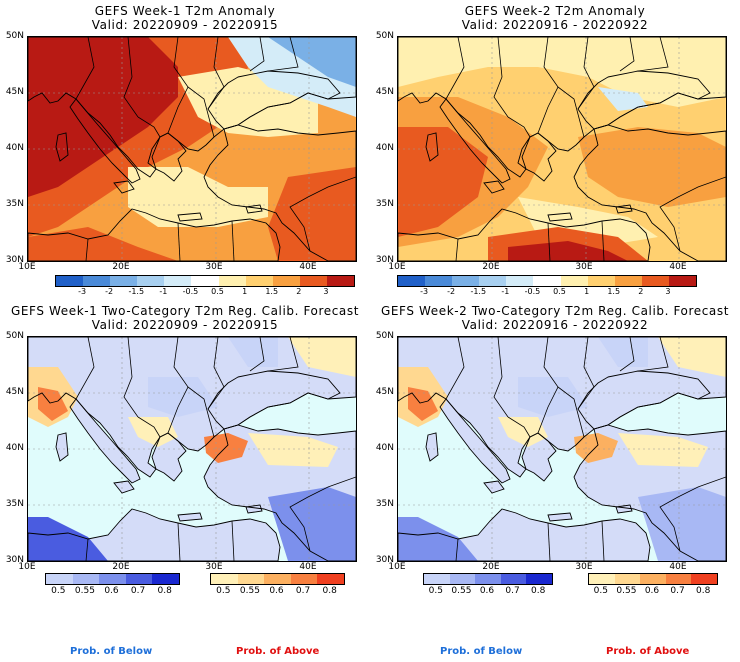 The image size is (740, 662). I want to click on lon-label: 20E, so click(121, 567).